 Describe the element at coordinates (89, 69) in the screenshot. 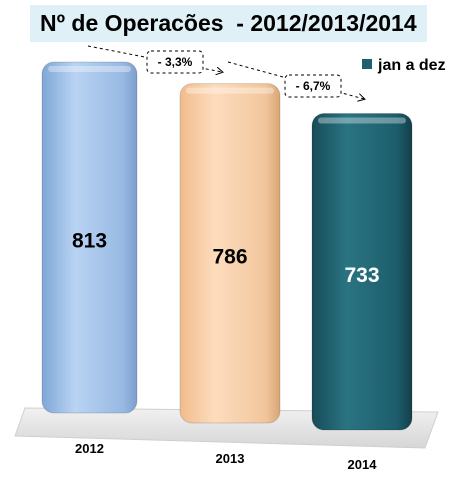

I see `bar-highlight-2012` at that location.